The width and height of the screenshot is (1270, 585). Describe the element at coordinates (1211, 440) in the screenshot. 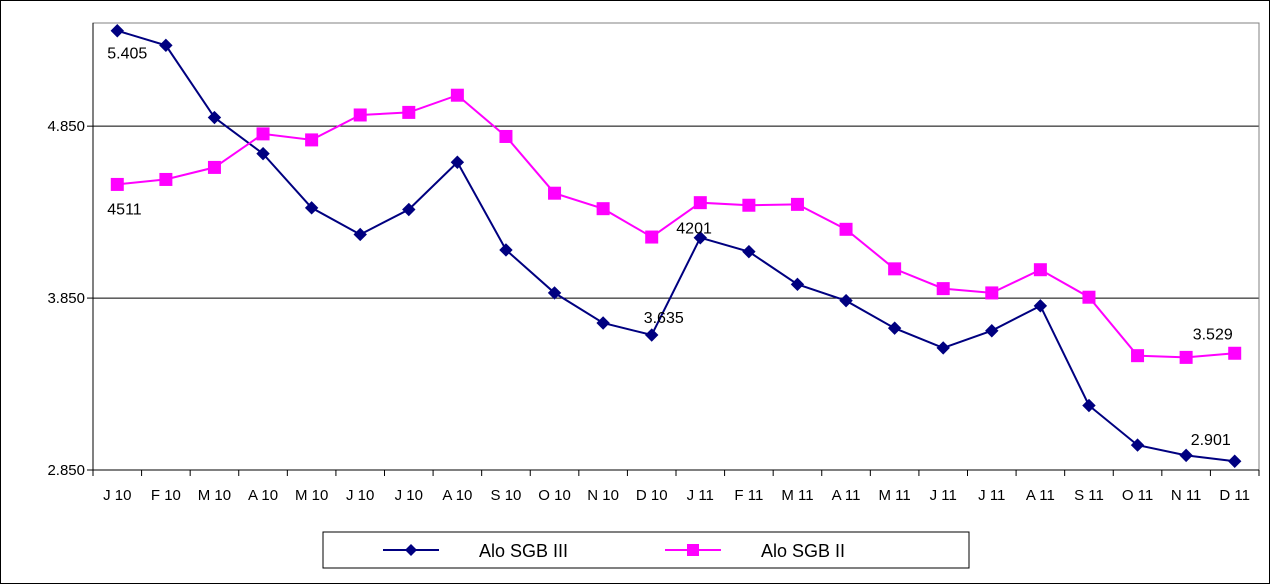

I see `data-label: 2.901` at that location.